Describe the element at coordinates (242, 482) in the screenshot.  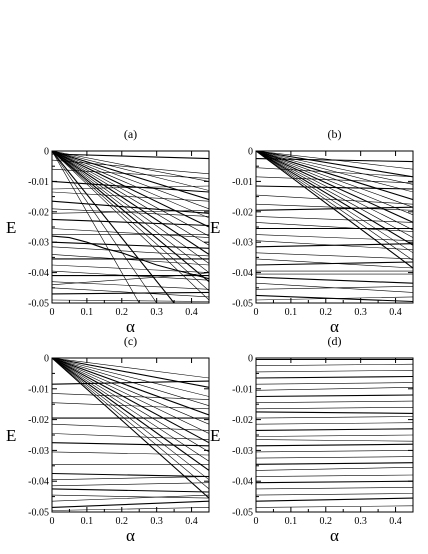
I see `panel-d-ytick-label: -0.04` at that location.